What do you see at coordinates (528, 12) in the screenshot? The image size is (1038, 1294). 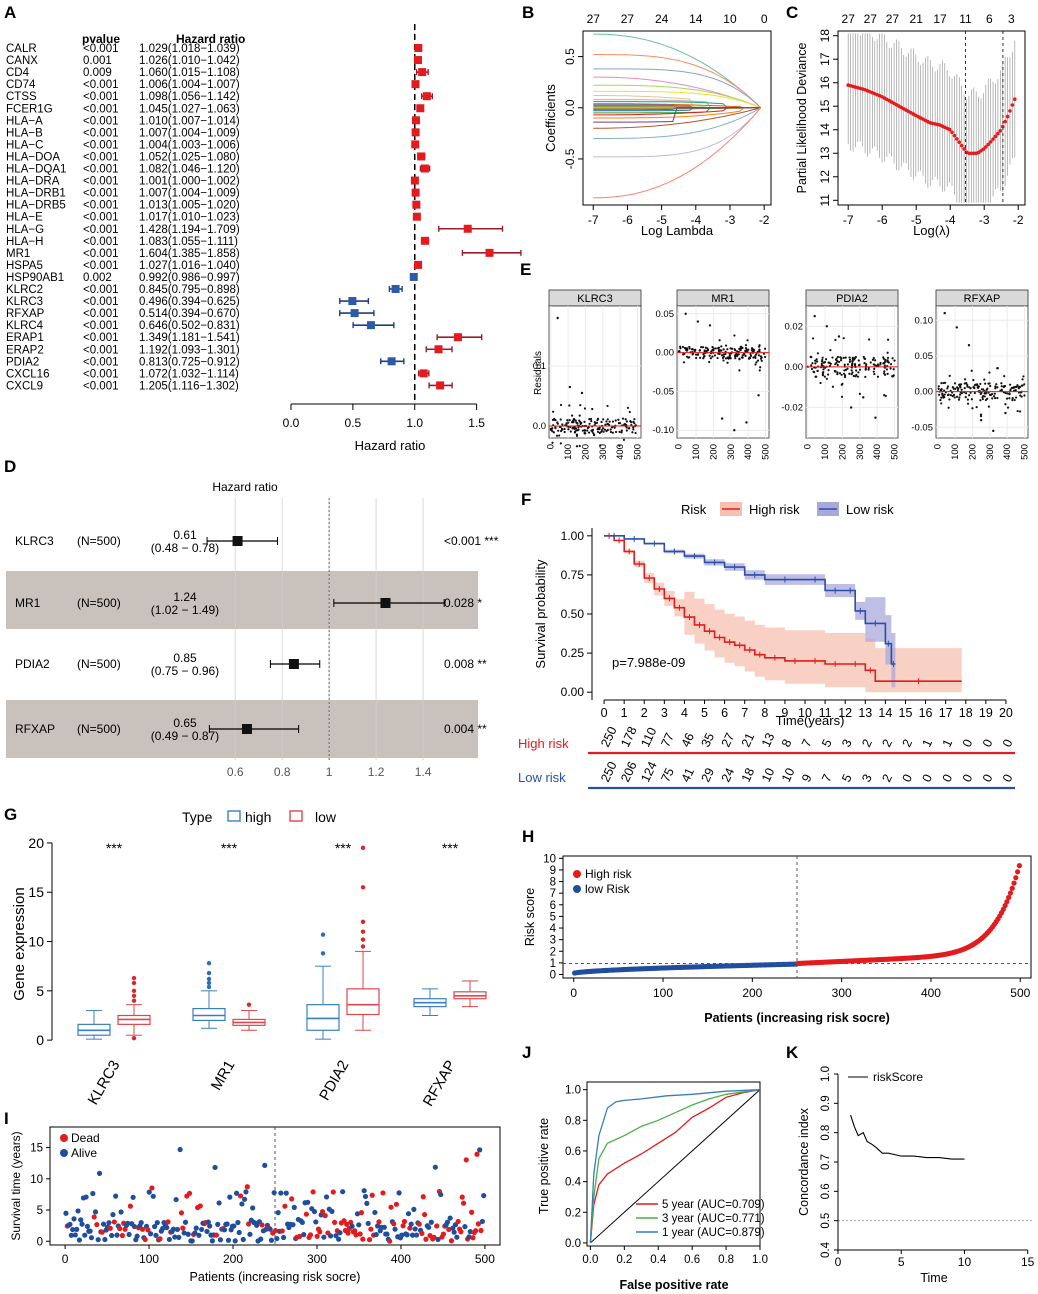 I see `panel-label-b: B` at bounding box center [528, 12].